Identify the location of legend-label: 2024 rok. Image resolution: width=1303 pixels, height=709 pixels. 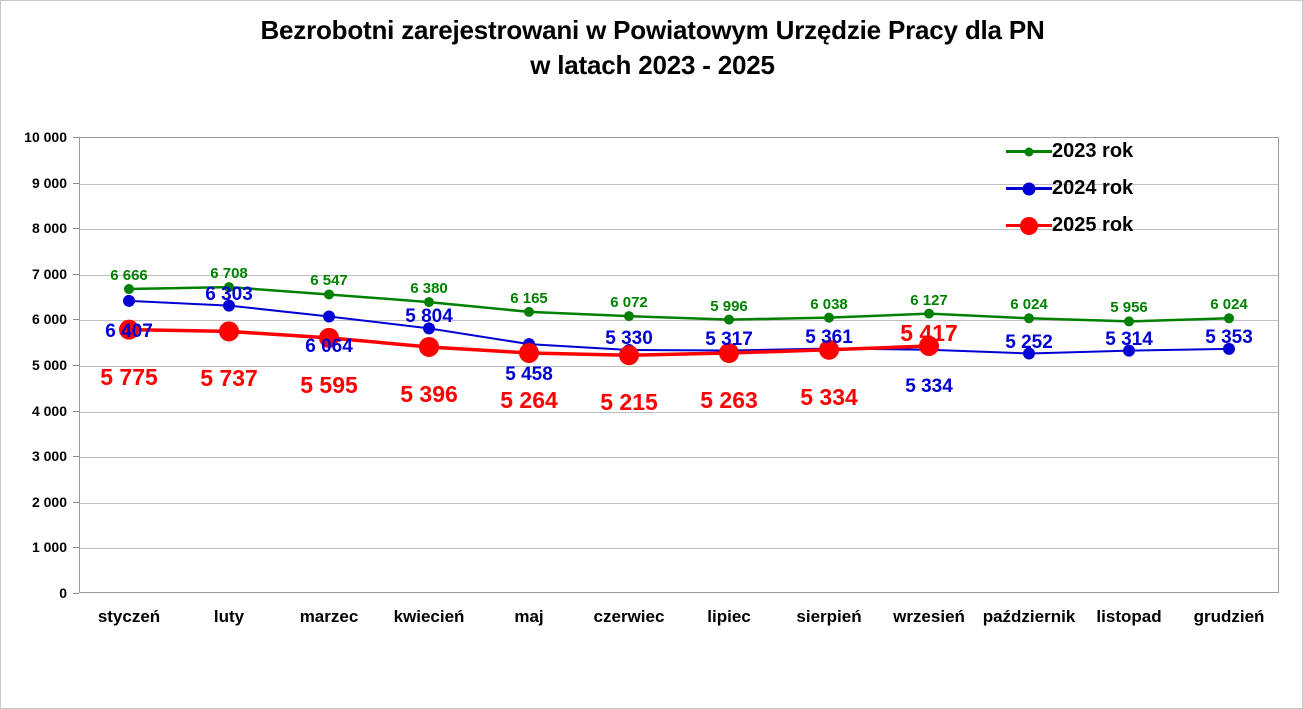
(1093, 188).